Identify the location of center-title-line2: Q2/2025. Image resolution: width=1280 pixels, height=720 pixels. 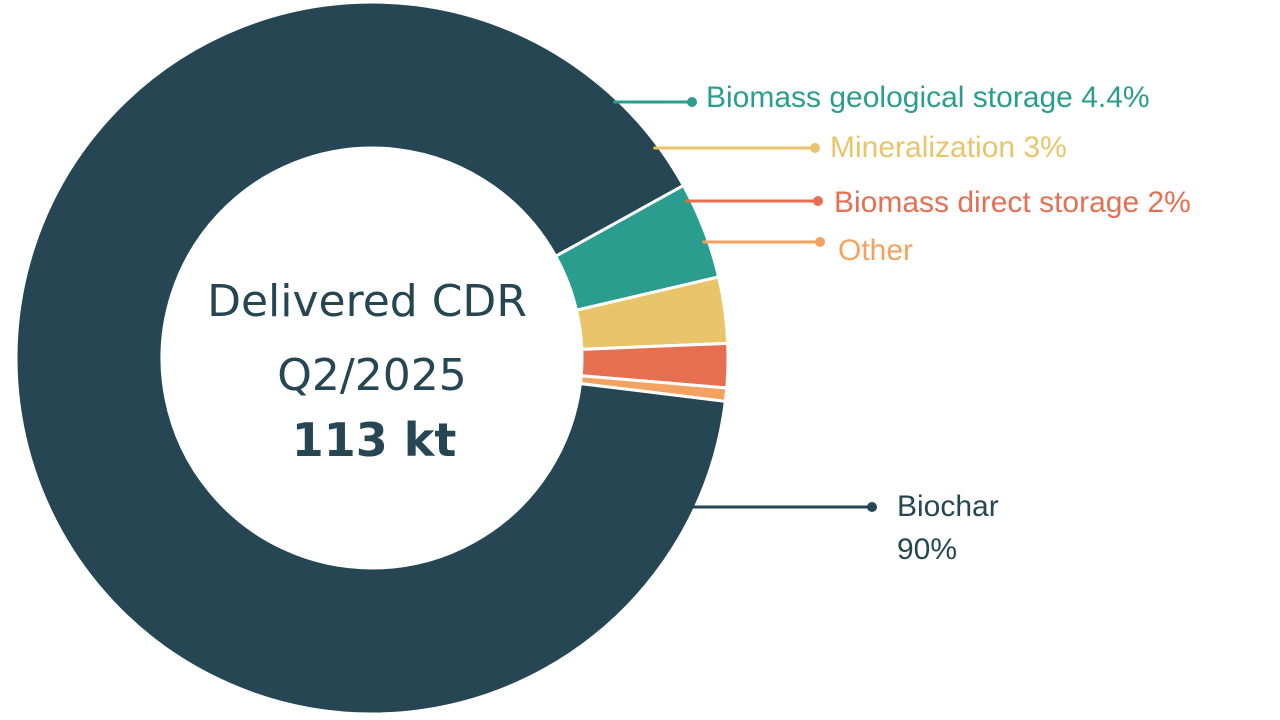
(371, 375).